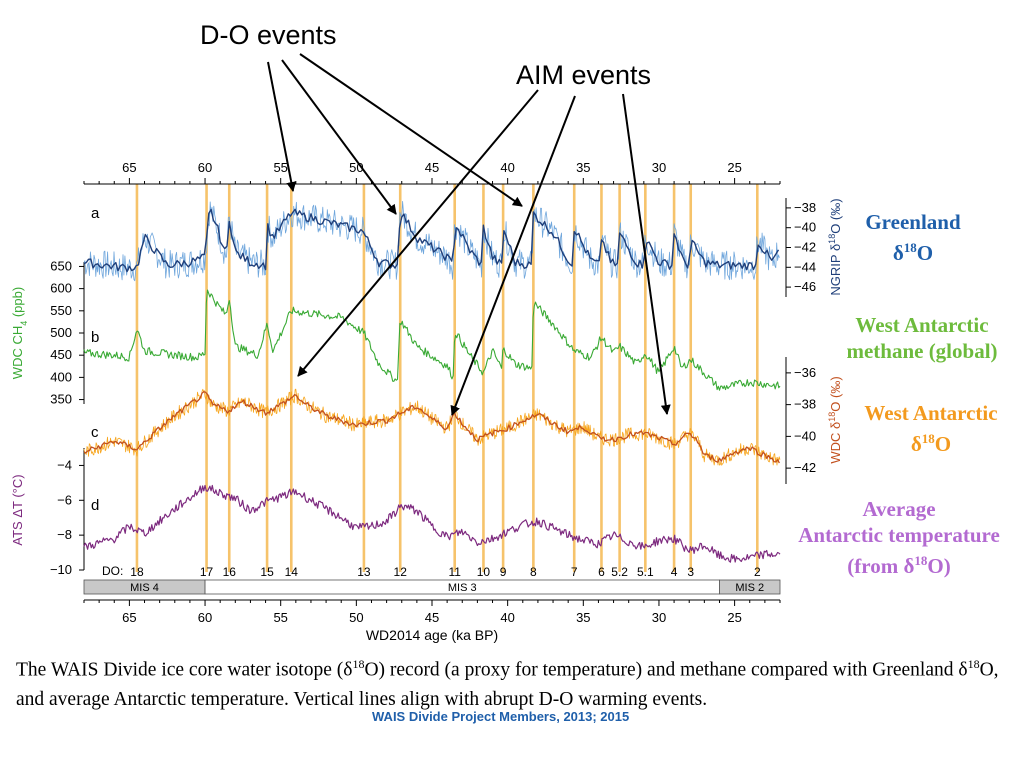  Describe the element at coordinates (484, 572) in the screenshot. I see `do-event-label: 10` at that location.